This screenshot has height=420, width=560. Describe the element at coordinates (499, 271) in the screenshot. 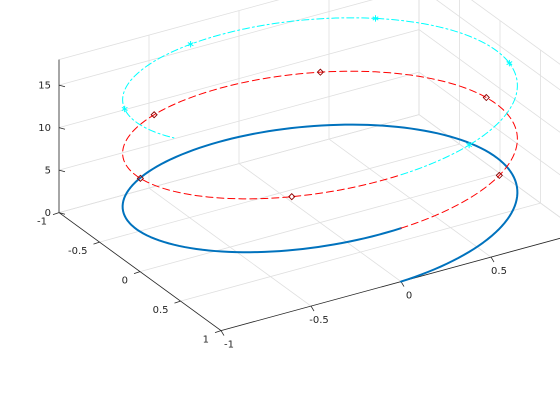

I see `x-tick-label: 0.5` at that location.